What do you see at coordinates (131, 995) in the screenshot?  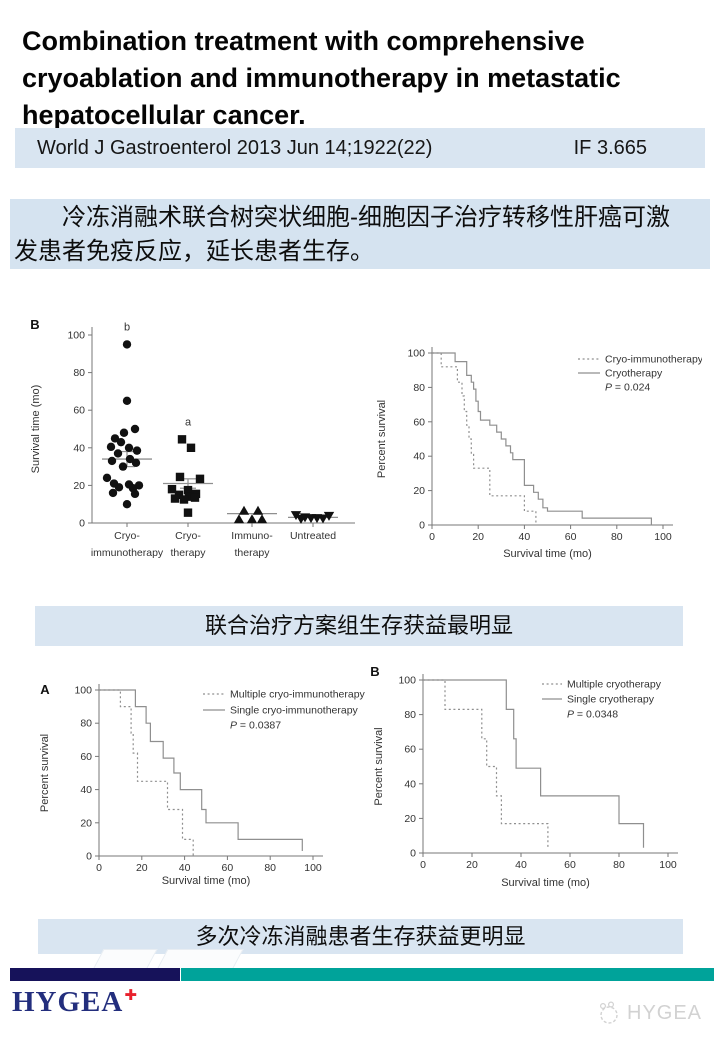 I see `logo-cross-icon: ✚` at bounding box center [131, 995].